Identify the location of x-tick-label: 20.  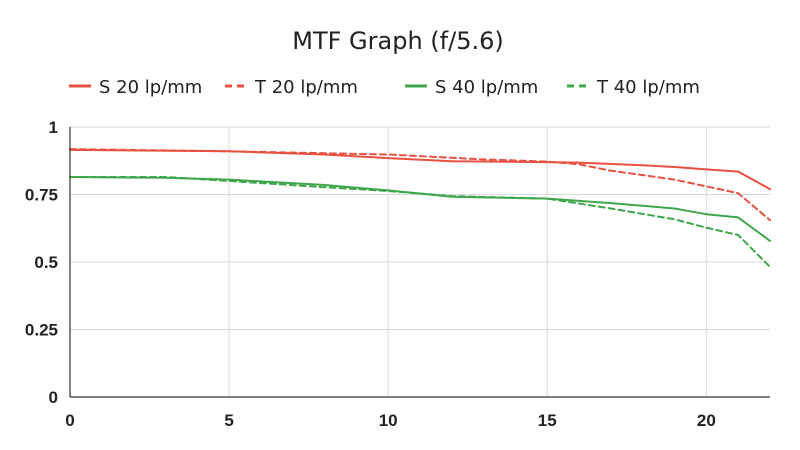
(706, 420).